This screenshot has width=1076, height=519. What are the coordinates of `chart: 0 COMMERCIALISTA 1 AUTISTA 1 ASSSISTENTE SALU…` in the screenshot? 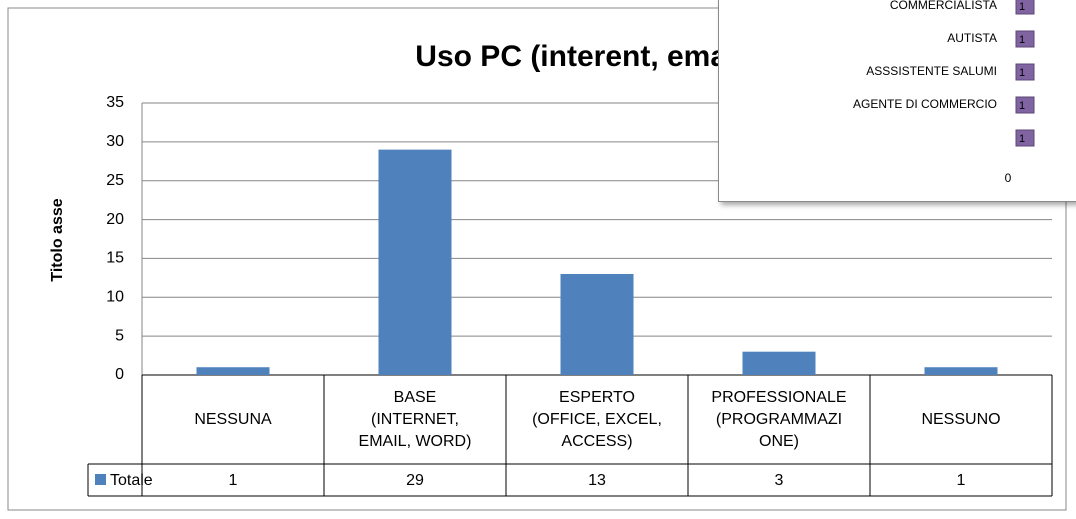 It's located at (944, 92).